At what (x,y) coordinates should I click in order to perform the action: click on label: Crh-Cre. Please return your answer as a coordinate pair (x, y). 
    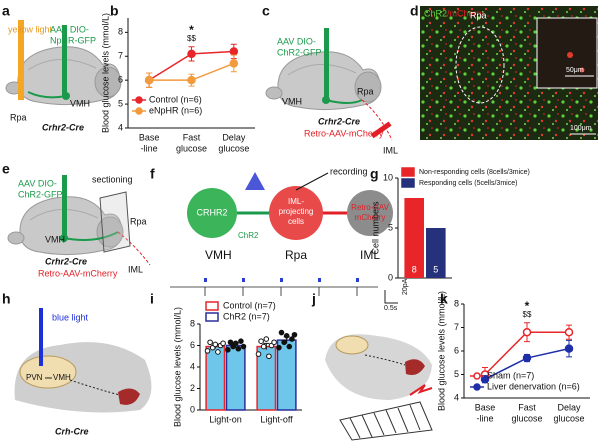
    Looking at the image, I should click on (72, 431).